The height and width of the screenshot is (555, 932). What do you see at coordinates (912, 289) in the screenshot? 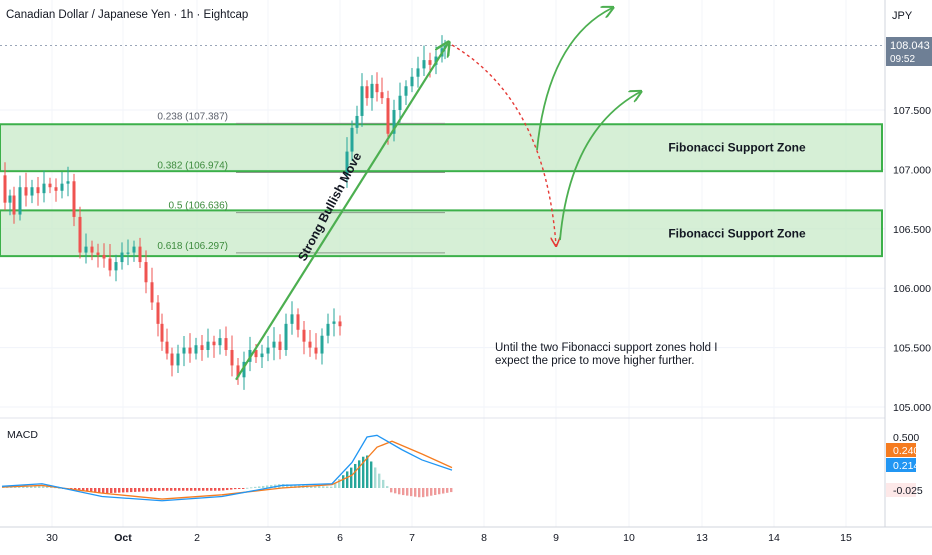
I see `price-axis-label: 106.000` at bounding box center [912, 289].